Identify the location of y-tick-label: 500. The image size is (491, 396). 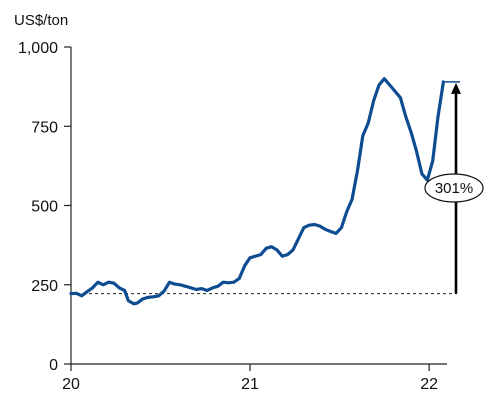
(44, 207).